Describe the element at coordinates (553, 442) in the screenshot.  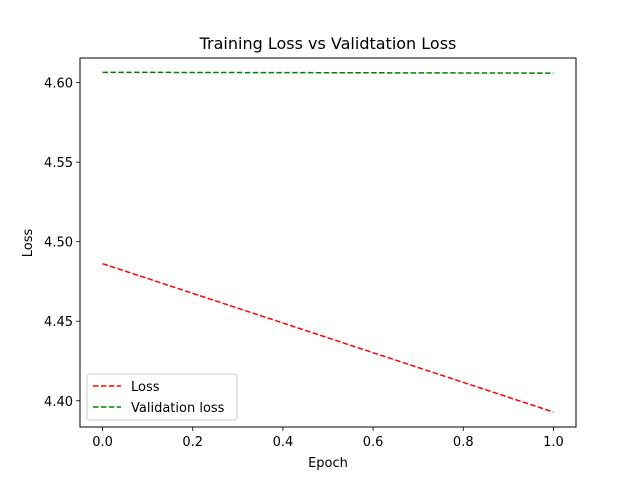
I see `x-tick-label: 1.0` at that location.